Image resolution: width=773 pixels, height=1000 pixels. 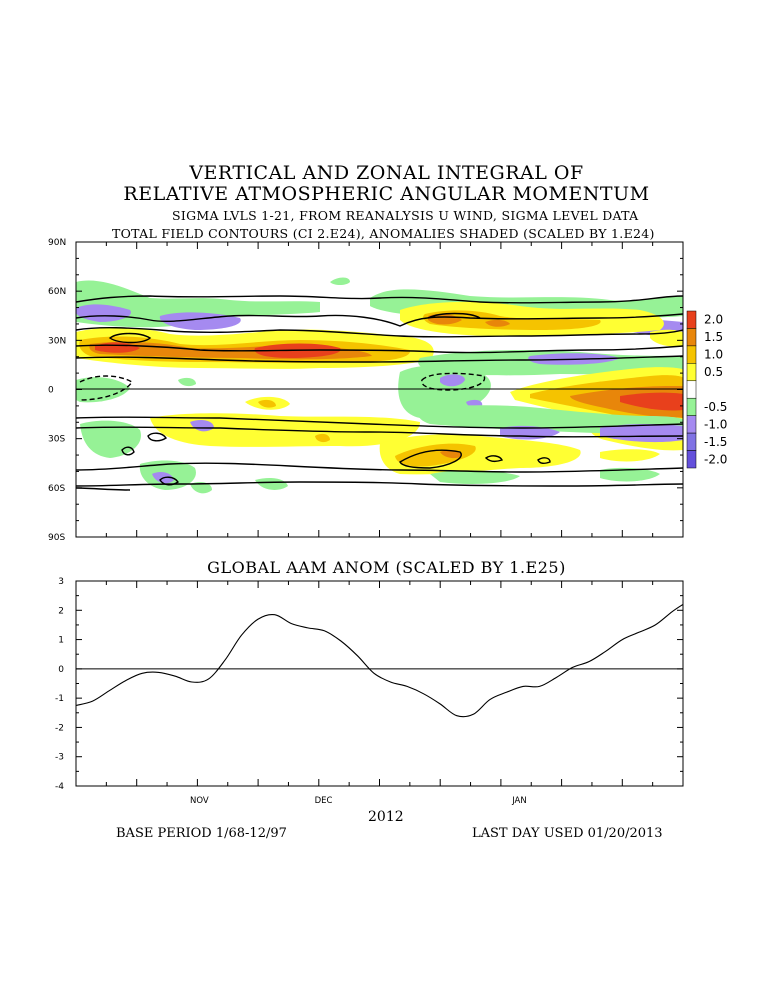 I want to click on y-tick-label: -2, so click(x=59, y=728).